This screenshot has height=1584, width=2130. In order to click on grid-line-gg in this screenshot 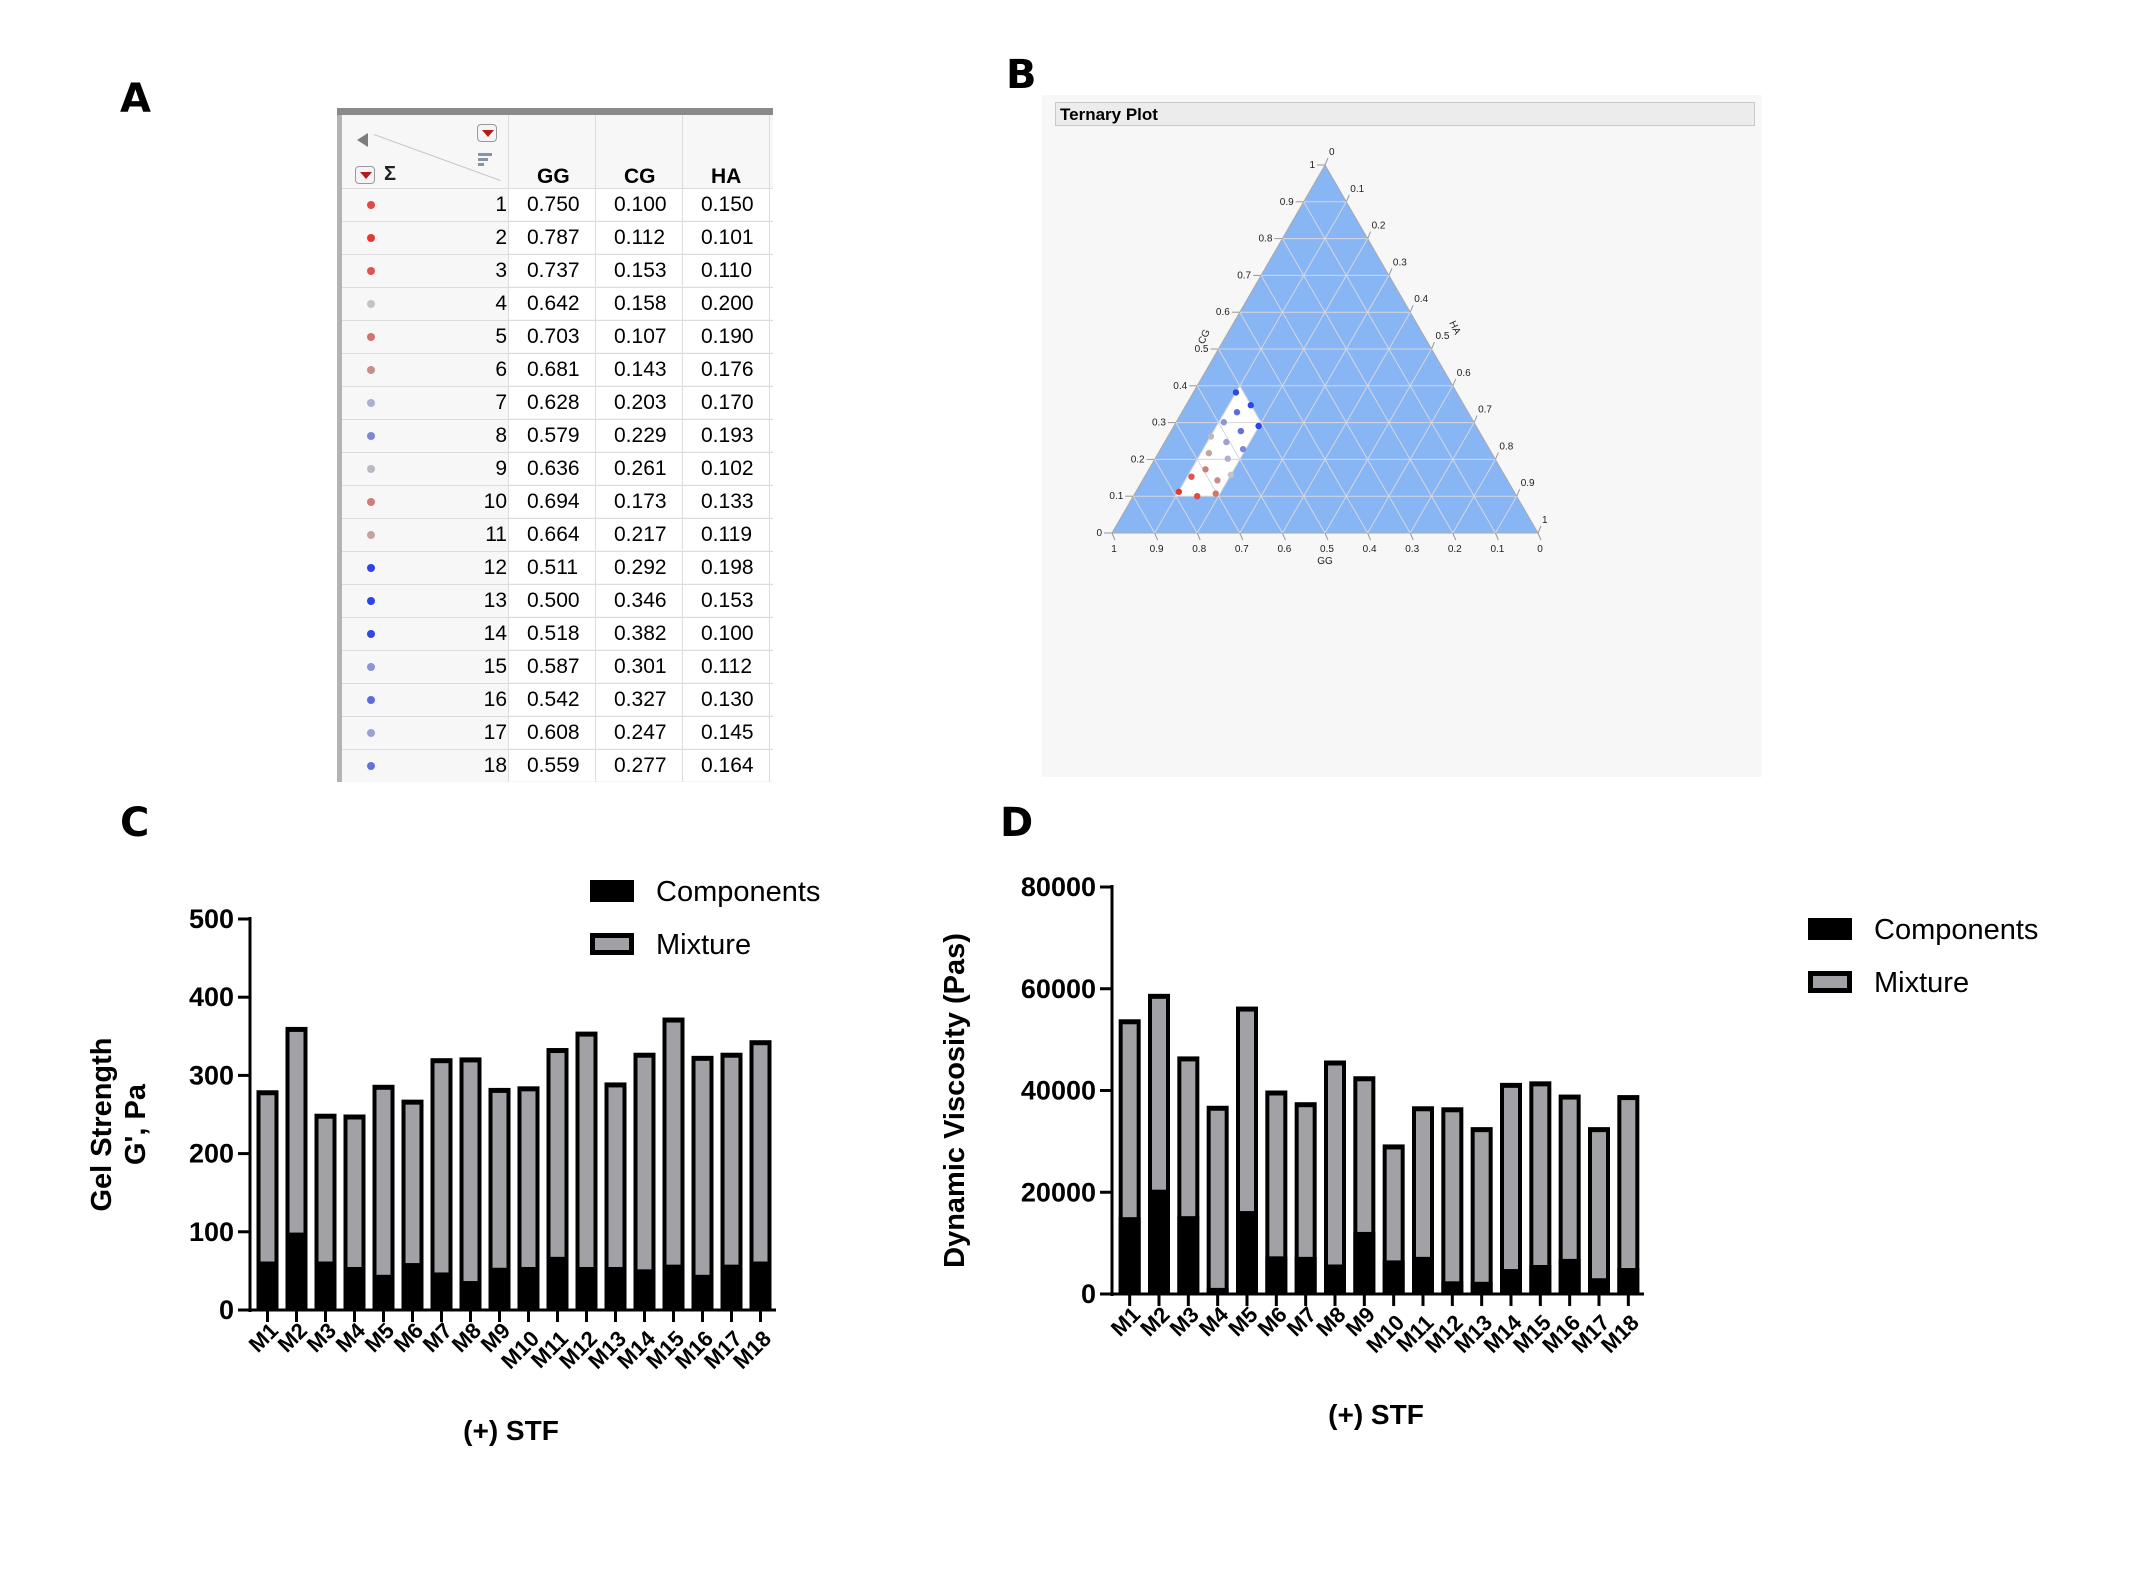, I will do `click(1176, 496)`.